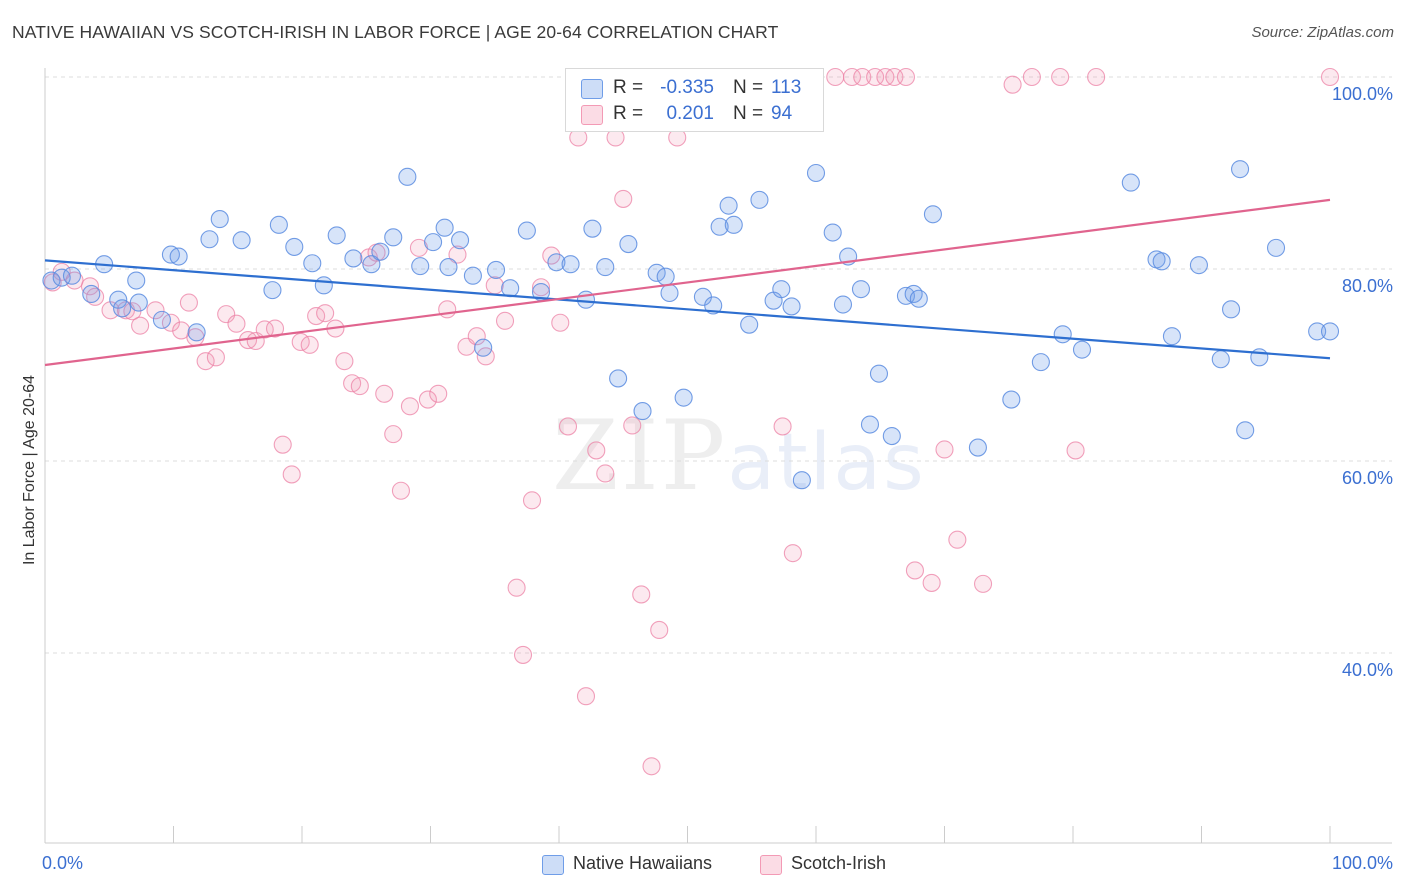 This screenshot has width=1406, height=892. I want to click on r-value: 0.201, so click(690, 113).